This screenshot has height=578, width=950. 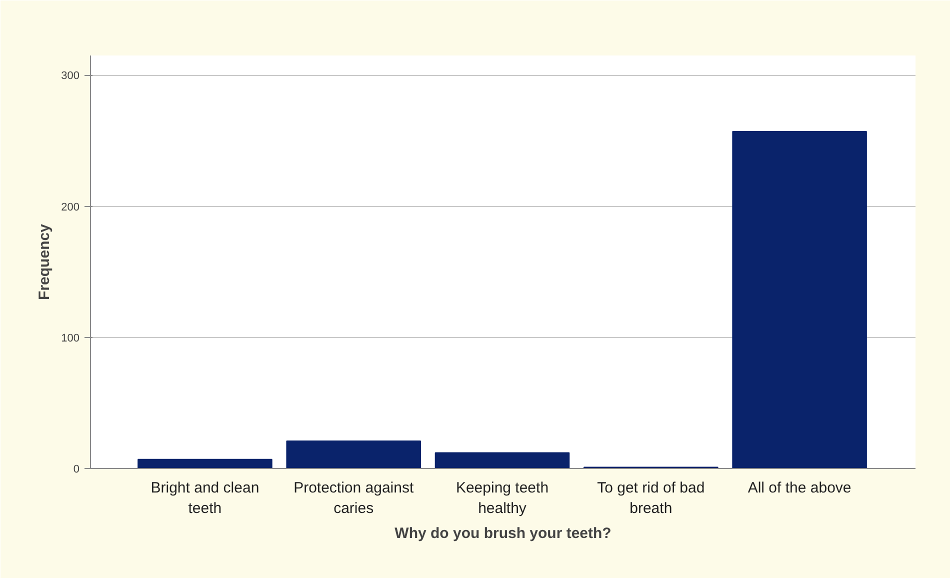 I want to click on y-tick-label: 100, so click(x=70, y=338).